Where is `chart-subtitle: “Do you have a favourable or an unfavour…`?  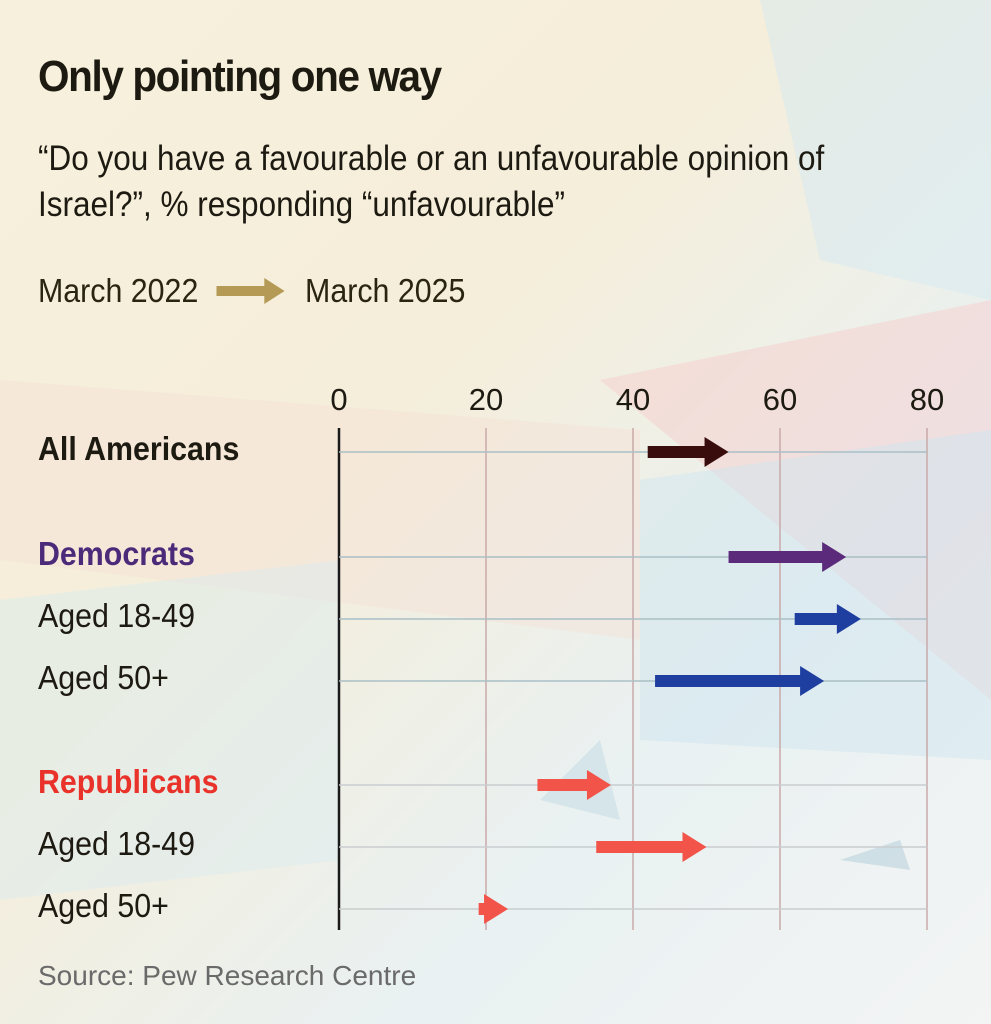 chart-subtitle: “Do you have a favourable or an unfavour… is located at coordinates (431, 181).